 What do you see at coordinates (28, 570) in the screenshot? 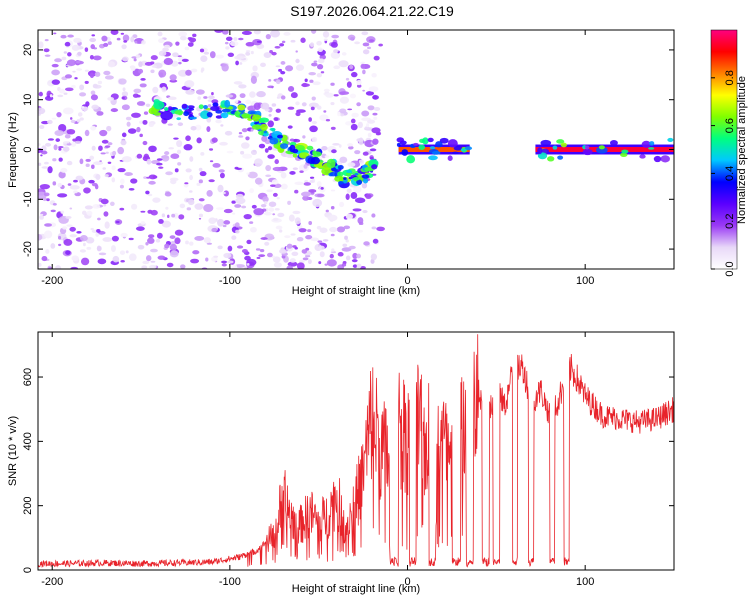
I see `y-tick-label: 0` at bounding box center [28, 570].